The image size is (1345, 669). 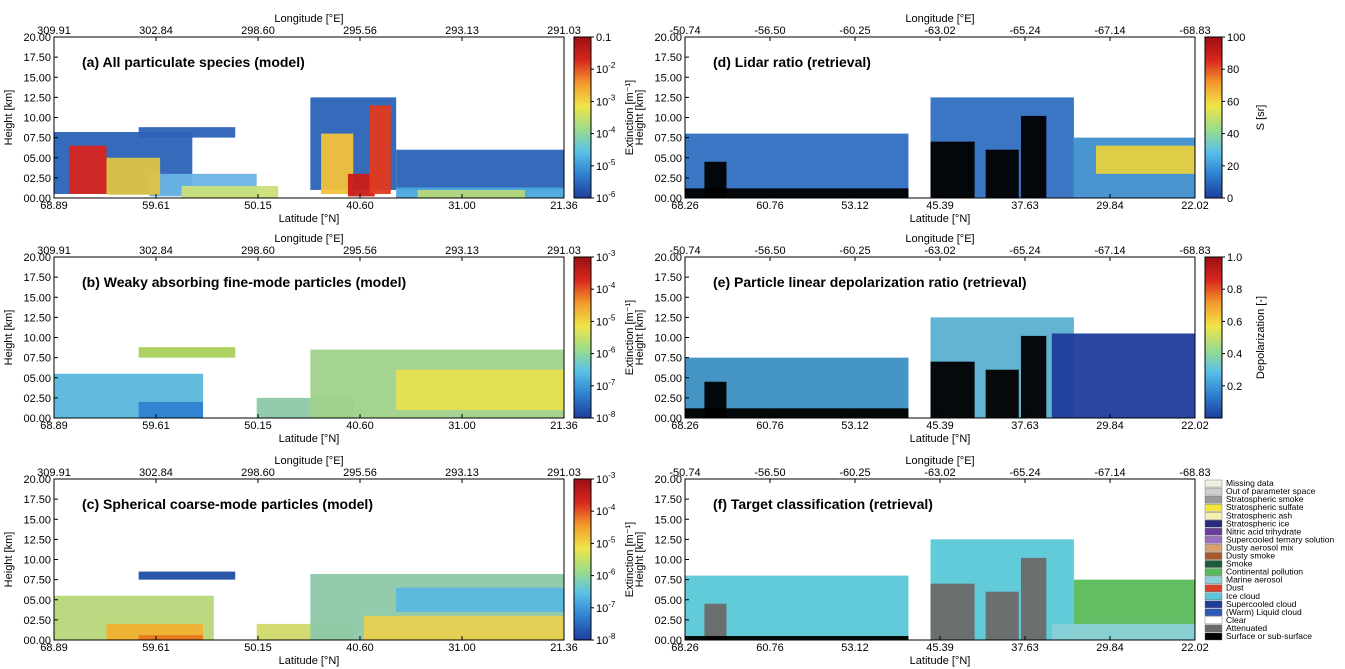 What do you see at coordinates (582, 337) in the screenshot?
I see `colorbar-scale` at bounding box center [582, 337].